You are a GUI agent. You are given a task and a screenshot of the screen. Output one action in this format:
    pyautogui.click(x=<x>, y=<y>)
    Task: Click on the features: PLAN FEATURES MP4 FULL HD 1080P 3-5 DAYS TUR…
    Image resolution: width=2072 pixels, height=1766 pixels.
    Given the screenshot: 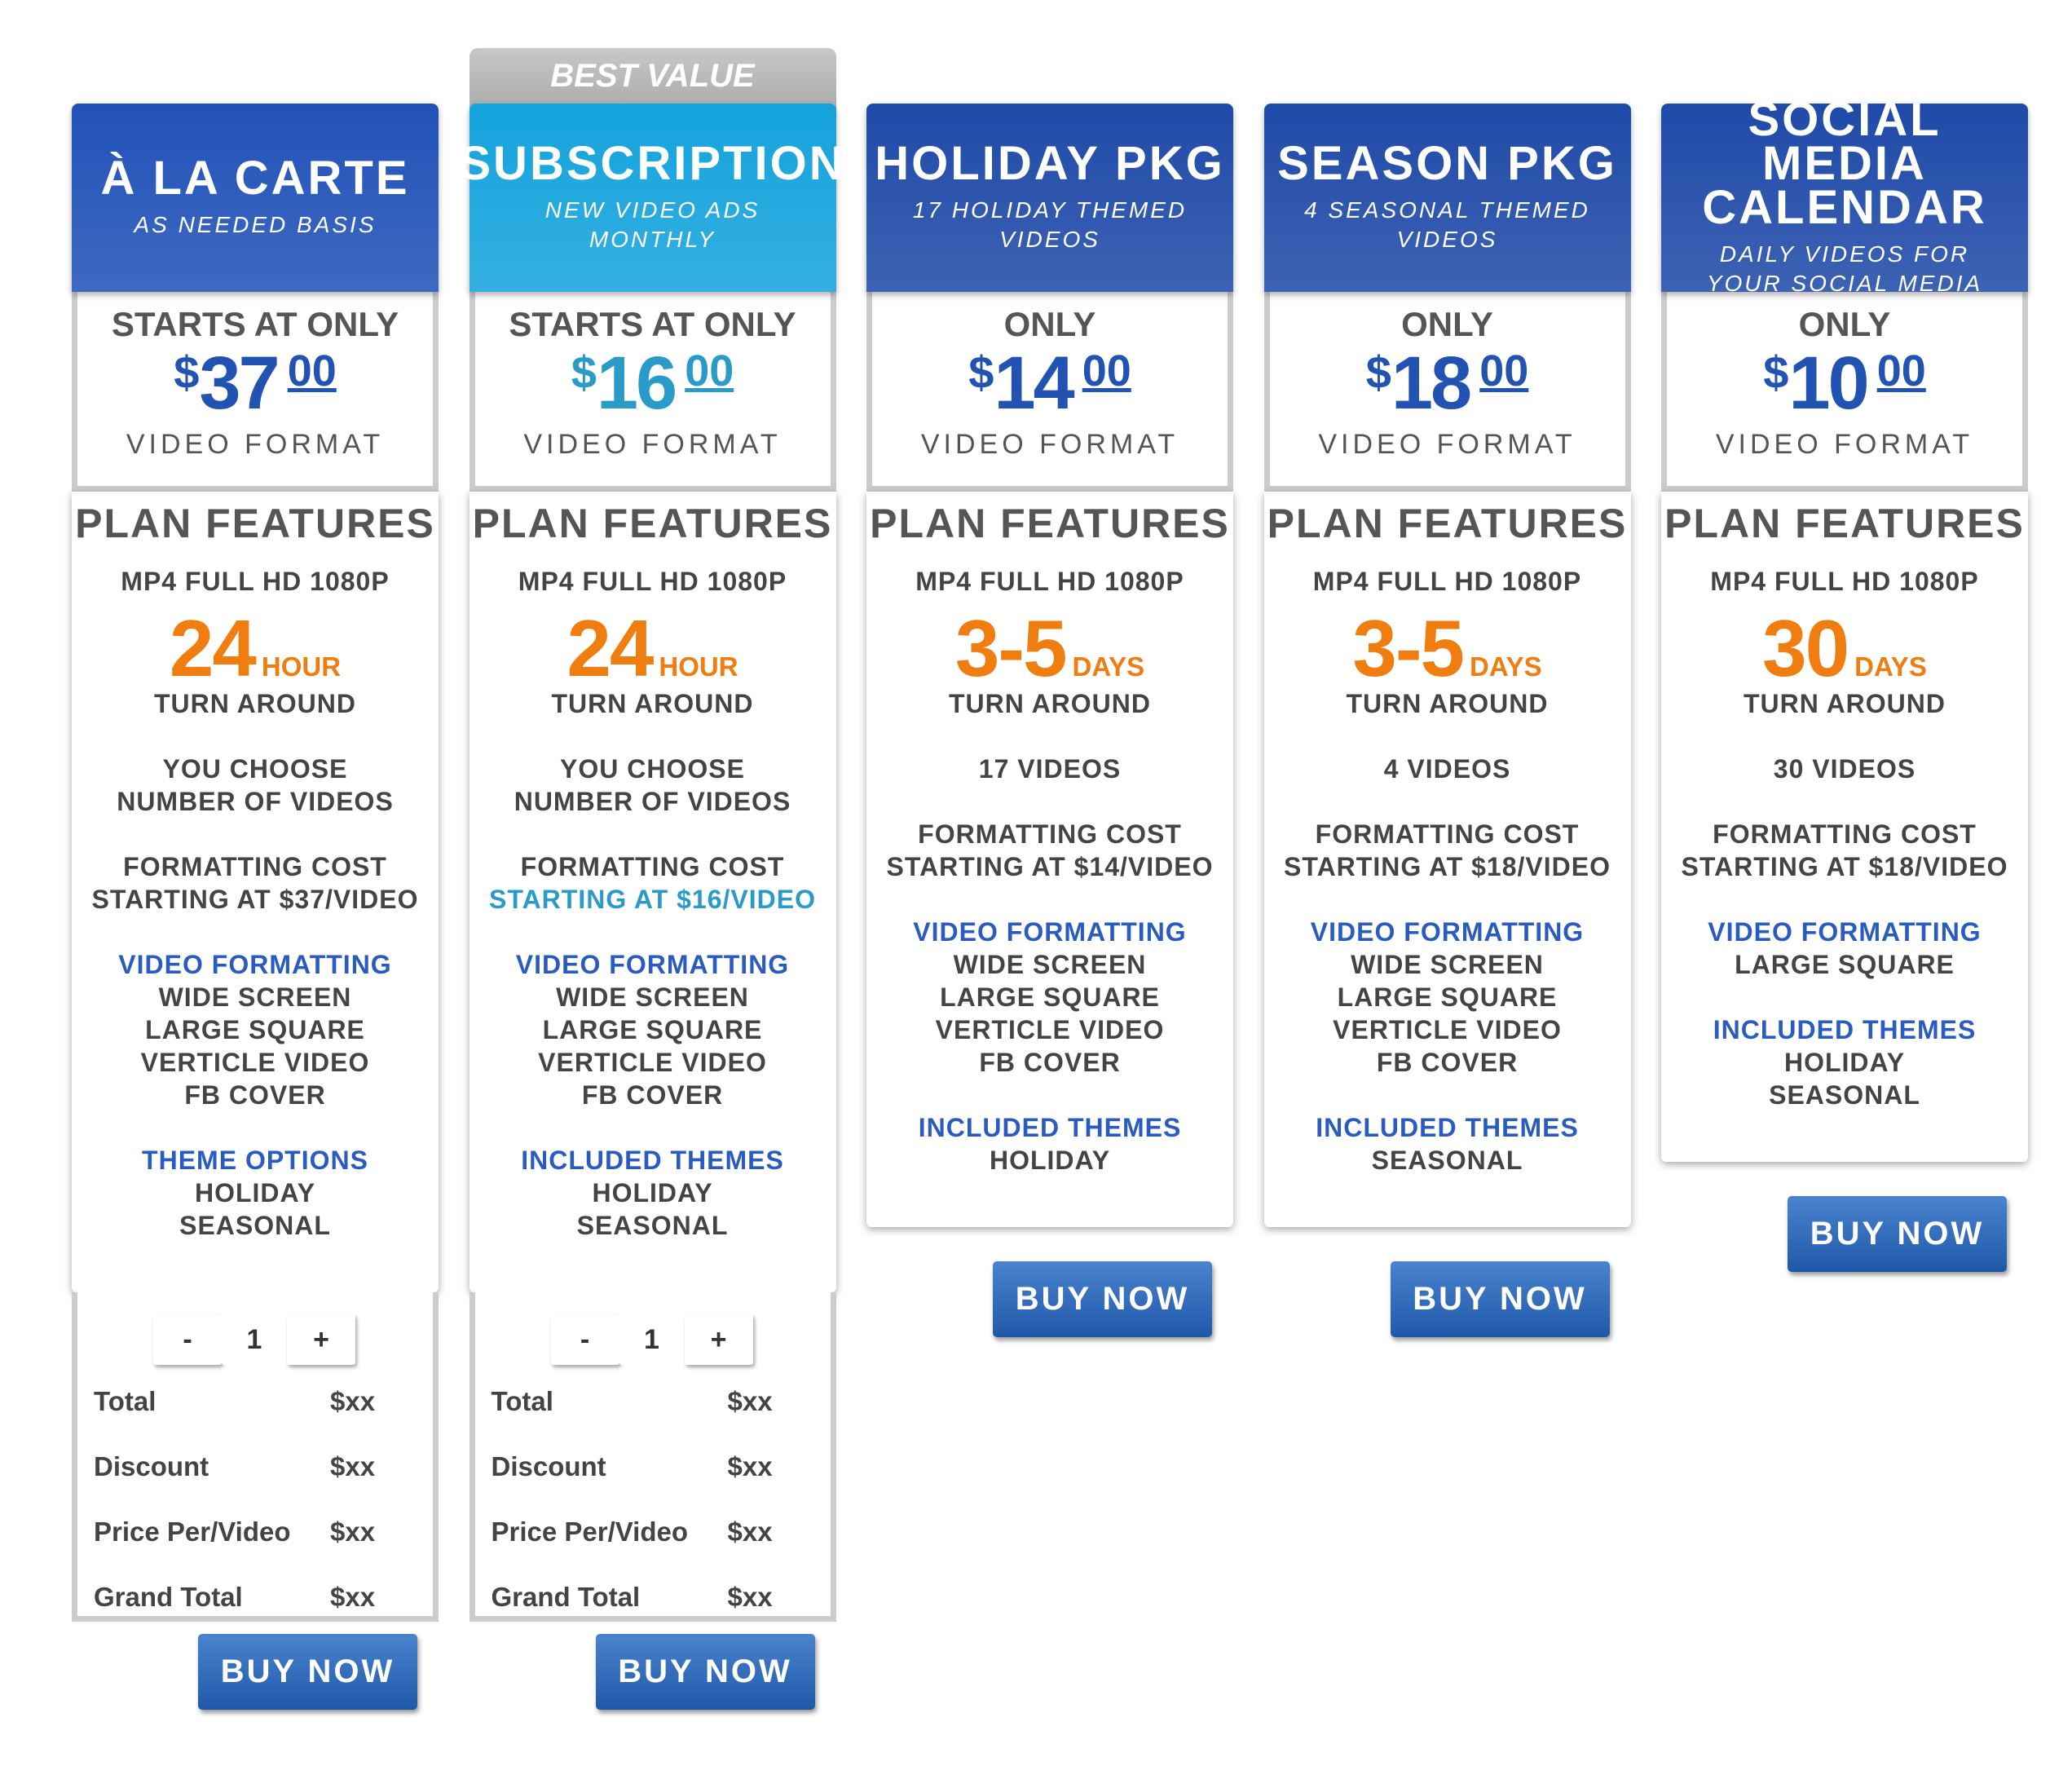 What is the action you would take?
    pyautogui.click(x=1049, y=859)
    